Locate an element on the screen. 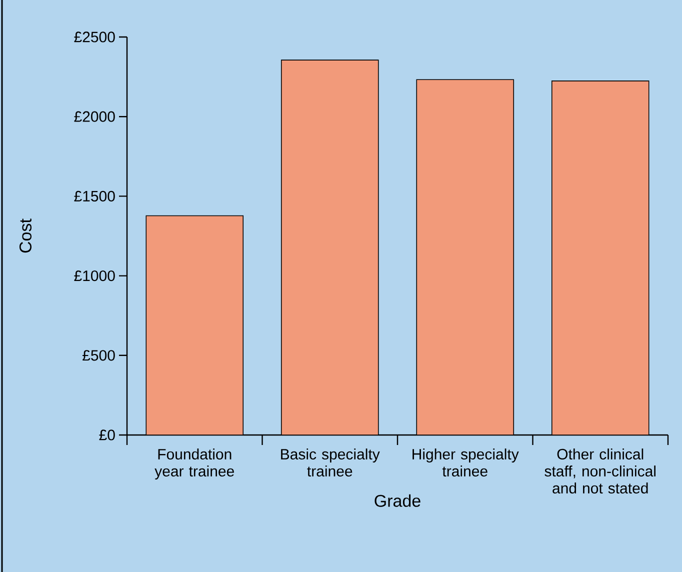  y-tick-label: £2500 is located at coordinates (94, 37).